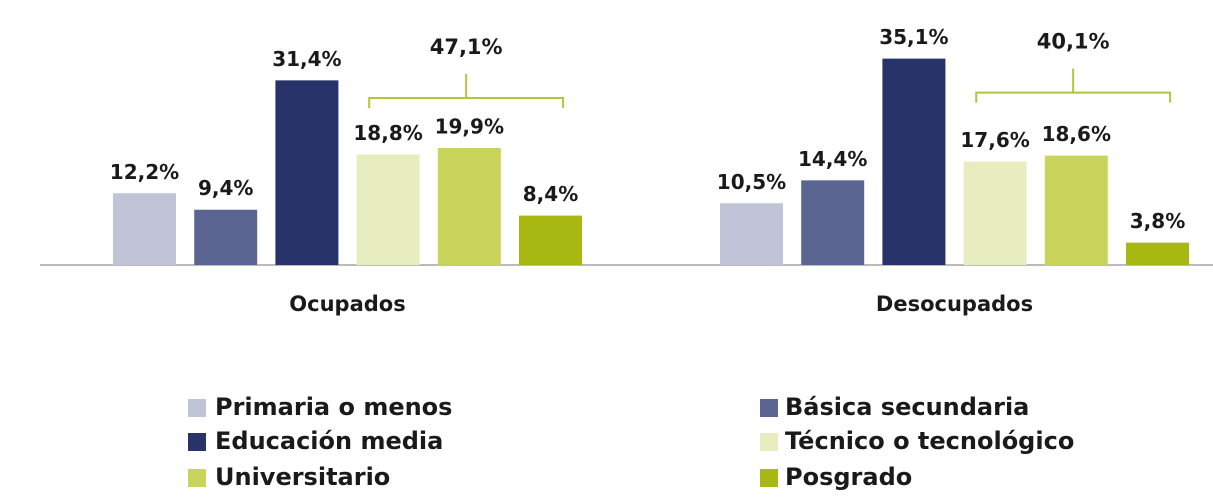 Image resolution: width=1213 pixels, height=499 pixels. What do you see at coordinates (848, 477) in the screenshot?
I see `legend-label: Posgrado` at bounding box center [848, 477].